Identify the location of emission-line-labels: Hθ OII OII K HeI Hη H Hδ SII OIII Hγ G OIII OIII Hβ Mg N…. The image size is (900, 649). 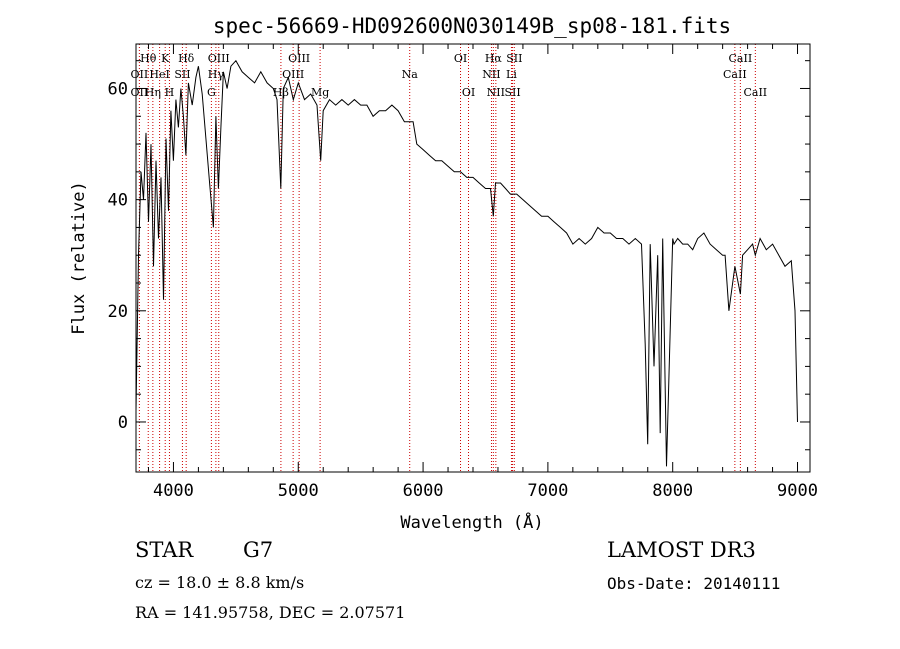
(449, 75).